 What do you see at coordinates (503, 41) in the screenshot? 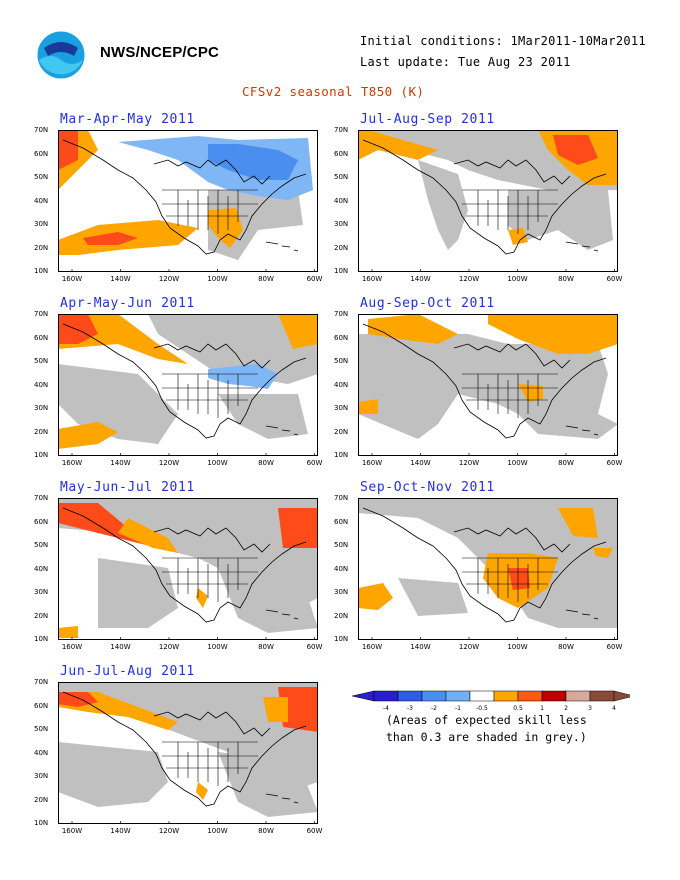
I see `initial-conditions: Initial conditions: 1Mar2011-10Mar2011` at bounding box center [503, 41].